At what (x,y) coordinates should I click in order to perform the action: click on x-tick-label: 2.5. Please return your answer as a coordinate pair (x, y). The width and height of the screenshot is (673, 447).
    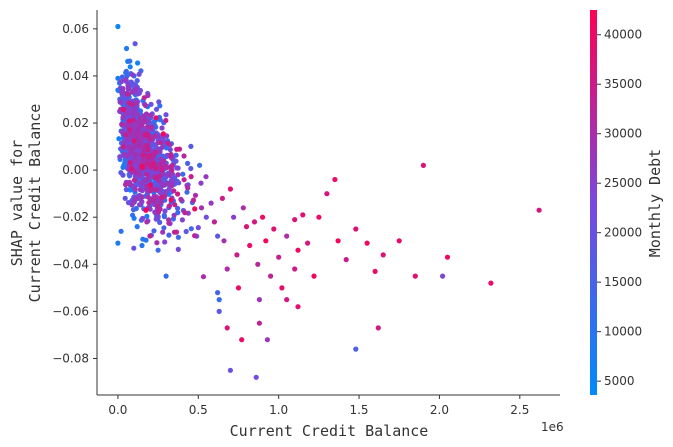
    Looking at the image, I should click on (519, 410).